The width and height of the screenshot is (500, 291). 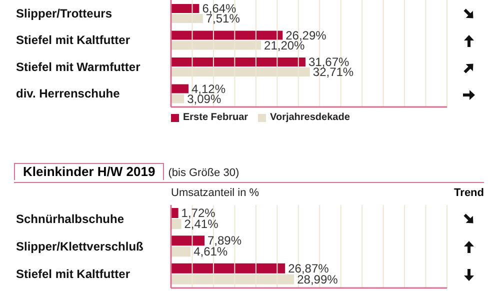 What do you see at coordinates (70, 219) in the screenshot?
I see `y-tick-label: Schnürhalbschuhe` at bounding box center [70, 219].